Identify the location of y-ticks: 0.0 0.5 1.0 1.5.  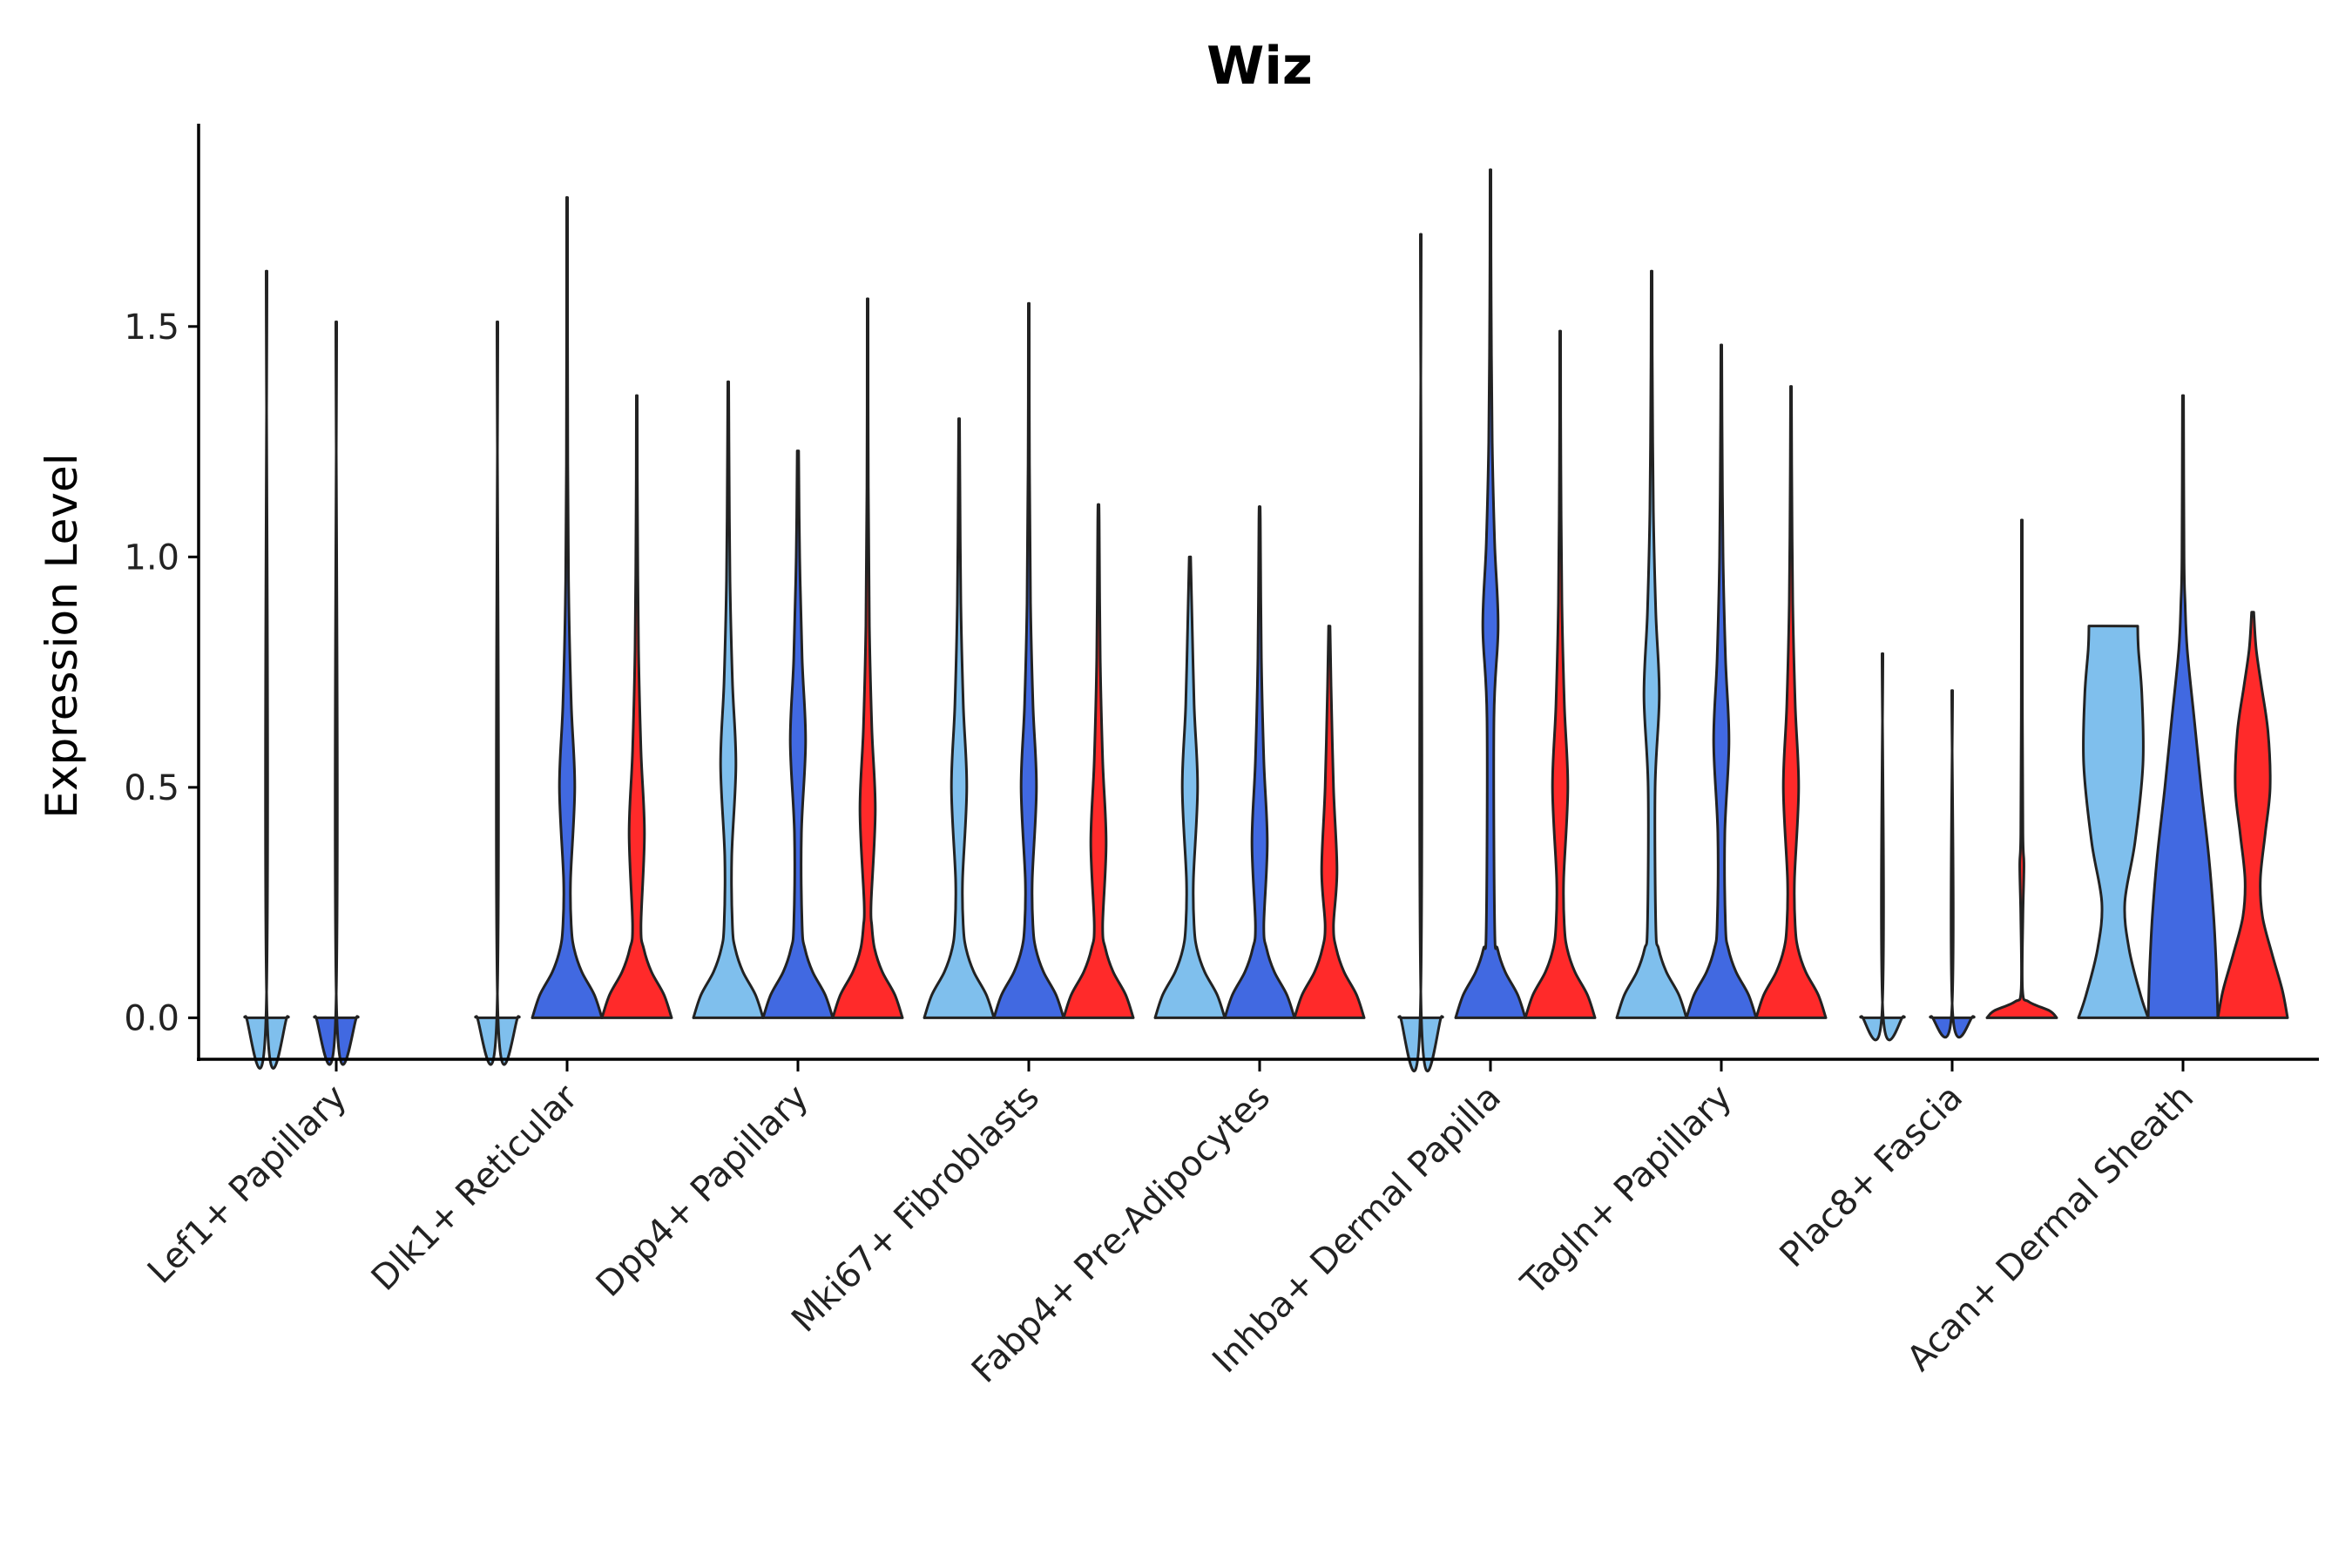
(161, 673).